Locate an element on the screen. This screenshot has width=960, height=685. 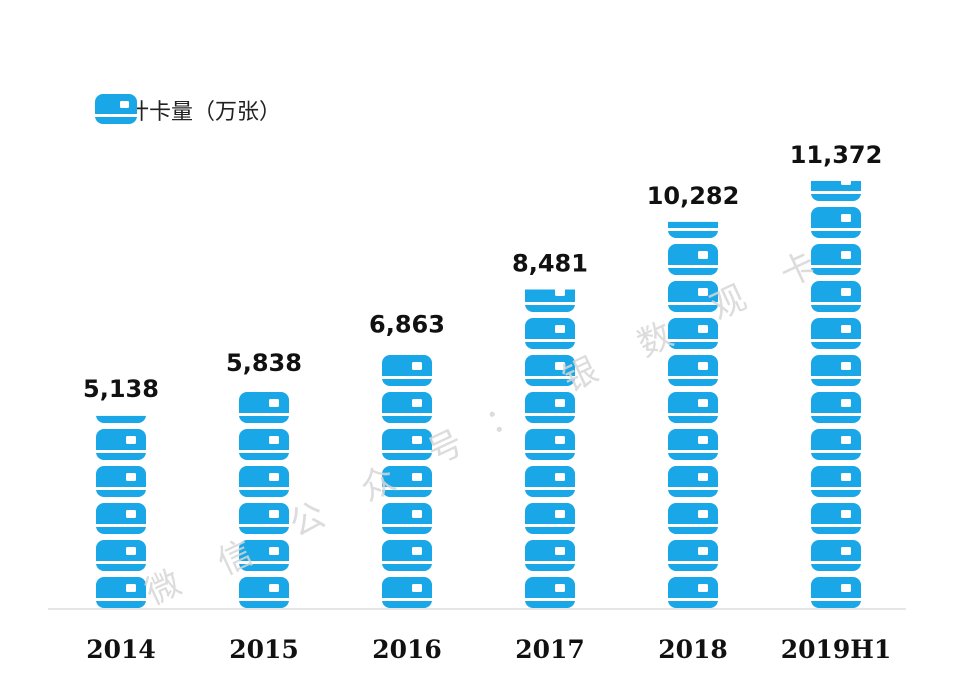
card-legend-icon is located at coordinates (116, 109).